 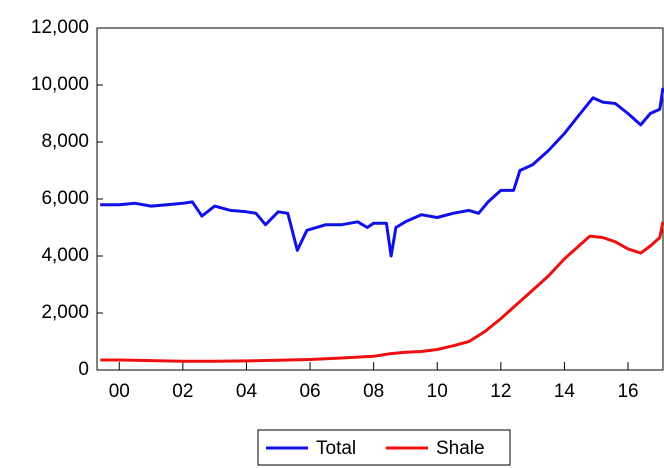 What do you see at coordinates (627, 391) in the screenshot?
I see `x-tick-label: 16` at bounding box center [627, 391].